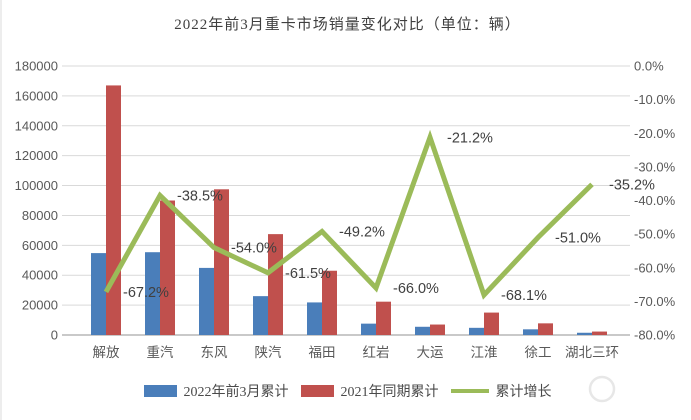 Image resolution: width=691 pixels, height=420 pixels. What do you see at coordinates (254, 249) in the screenshot?
I see `line-data-label: -54.0%` at bounding box center [254, 249].